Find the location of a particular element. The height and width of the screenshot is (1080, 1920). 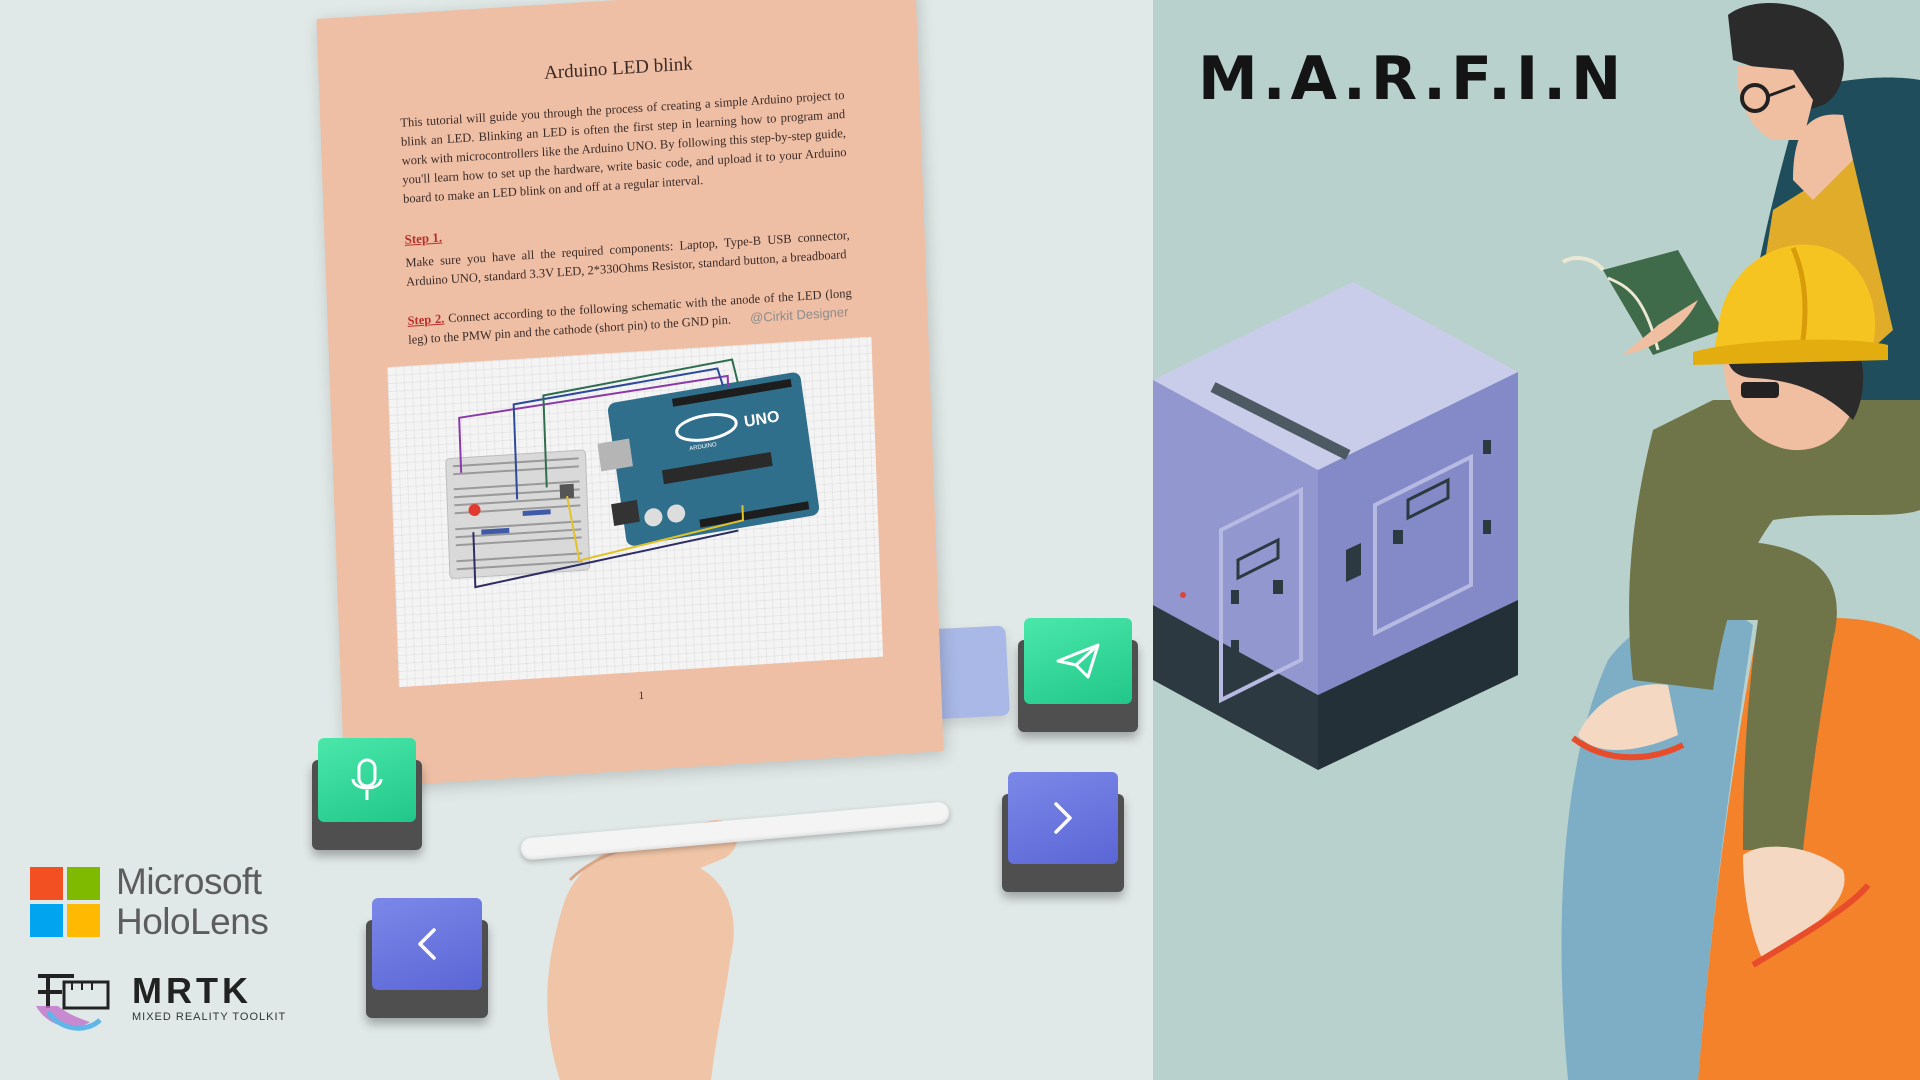

wire-ground is located at coordinates (605, 559).